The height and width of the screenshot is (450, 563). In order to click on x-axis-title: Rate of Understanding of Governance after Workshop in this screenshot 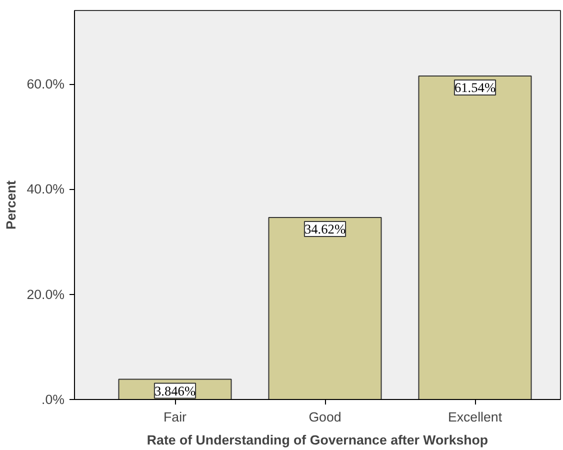, I will do `click(317, 440)`.